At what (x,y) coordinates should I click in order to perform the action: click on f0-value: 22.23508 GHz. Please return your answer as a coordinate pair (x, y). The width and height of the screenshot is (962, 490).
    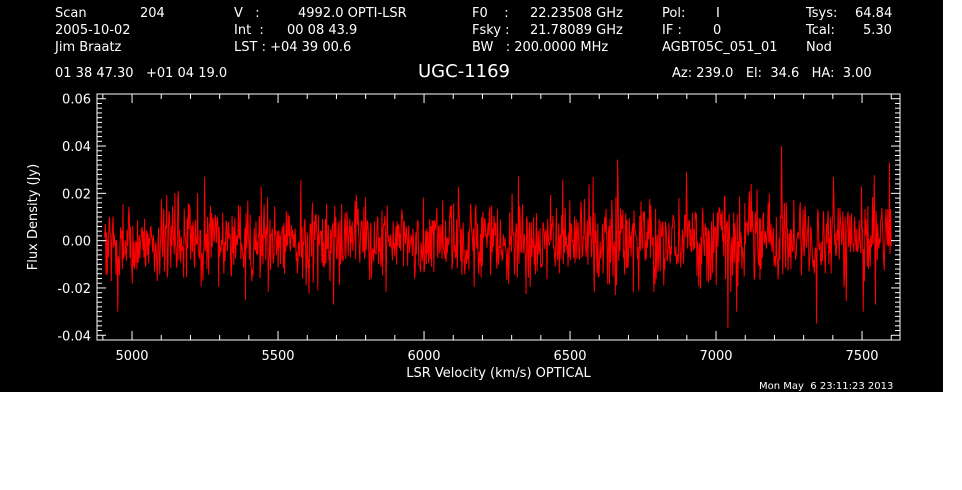
    Looking at the image, I should click on (576, 13).